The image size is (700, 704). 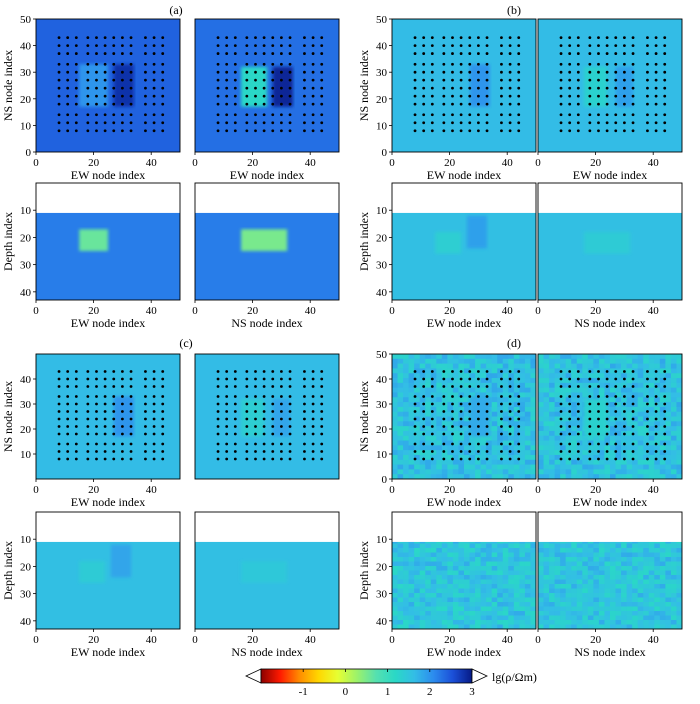 I want to click on x-axis-label: EW node index, so click(x=464, y=652).